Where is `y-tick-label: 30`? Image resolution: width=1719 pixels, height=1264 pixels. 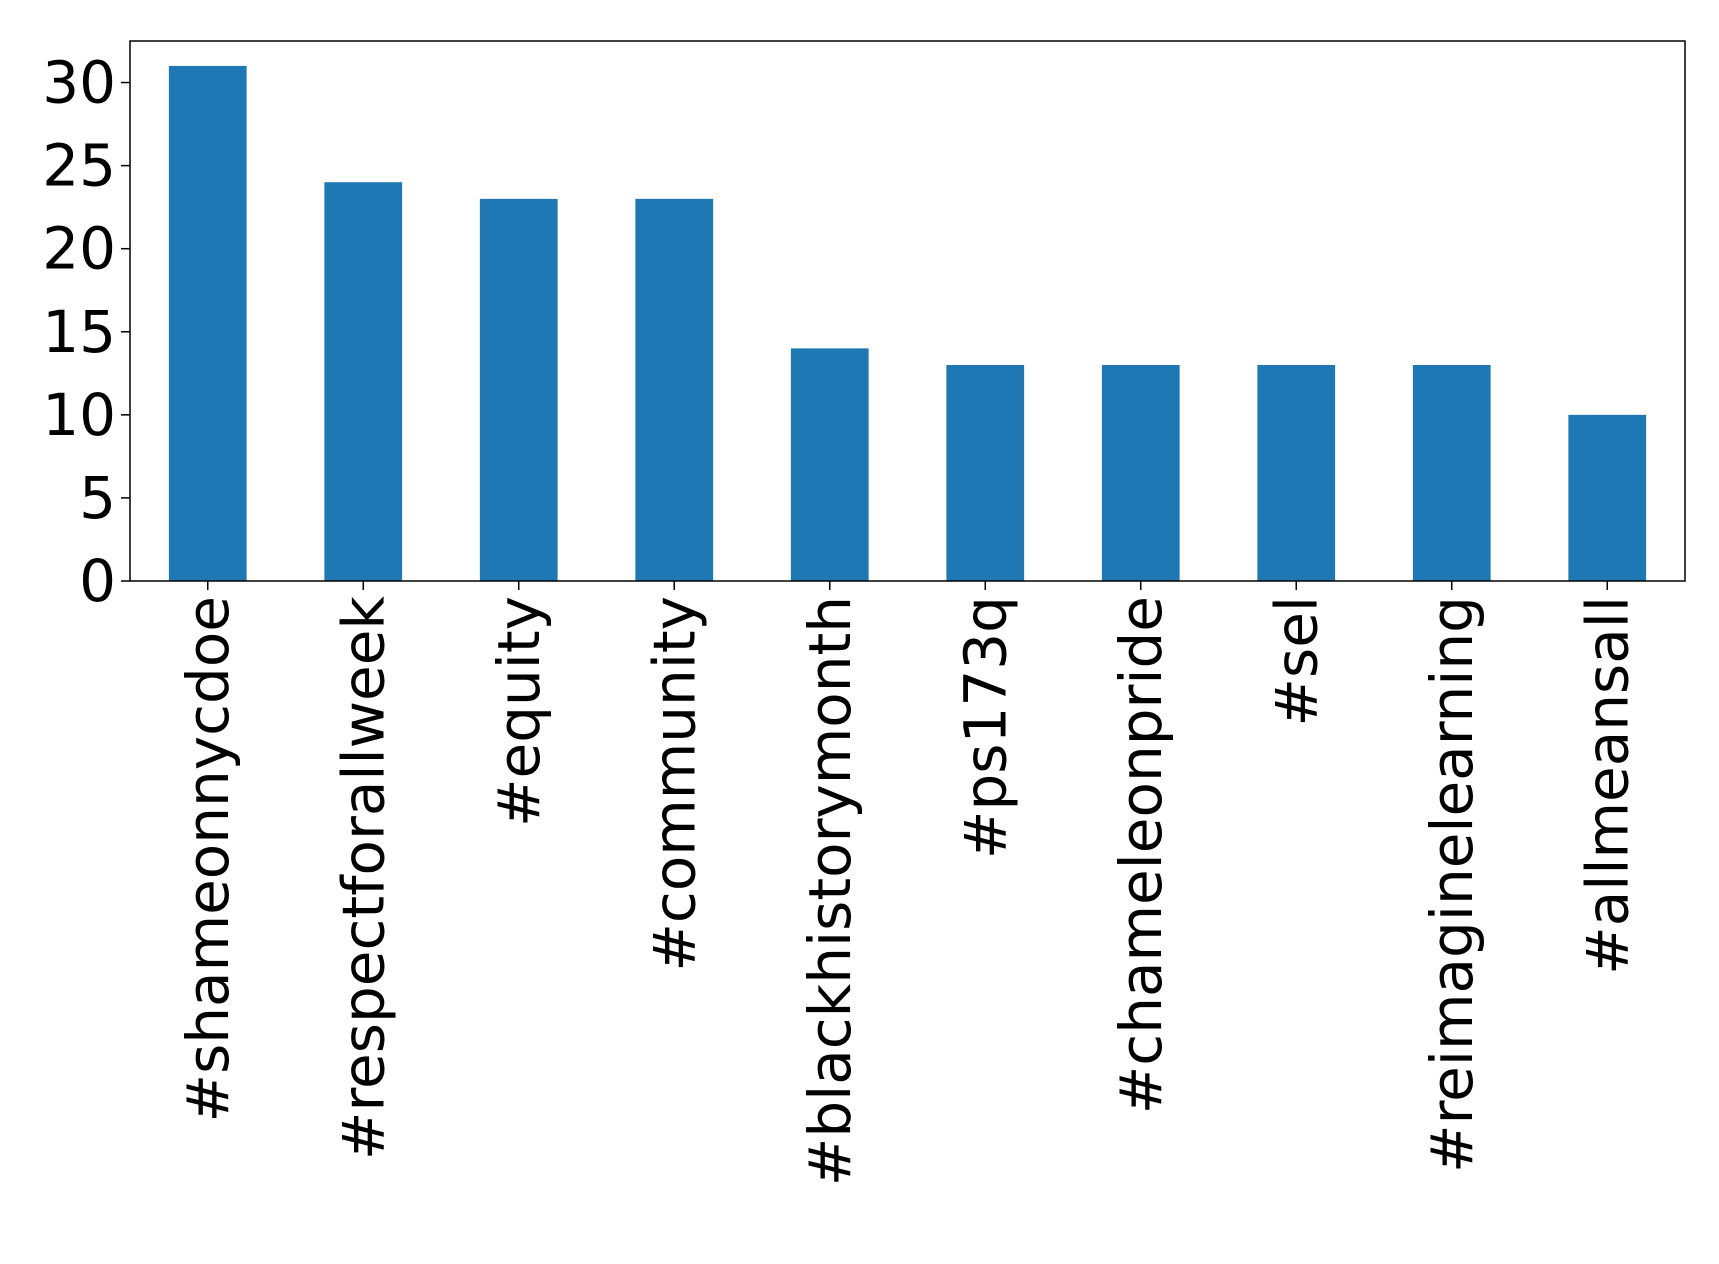
y-tick-label: 30 is located at coordinates (79, 83).